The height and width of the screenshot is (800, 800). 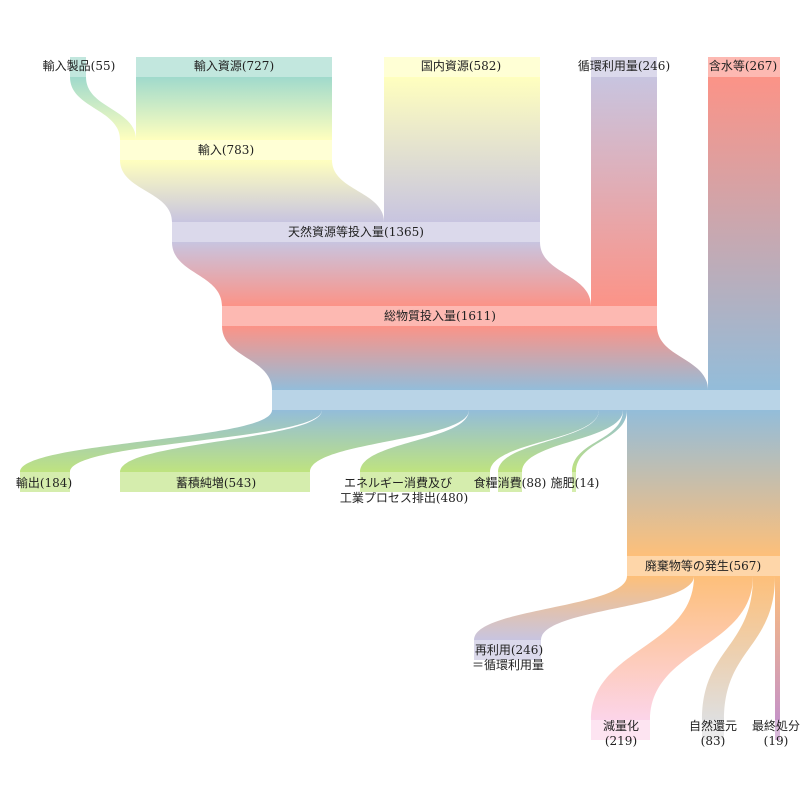 What do you see at coordinates (599, 441) in the screenshot?
I see `link-hub-fertilizer` at bounding box center [599, 441].